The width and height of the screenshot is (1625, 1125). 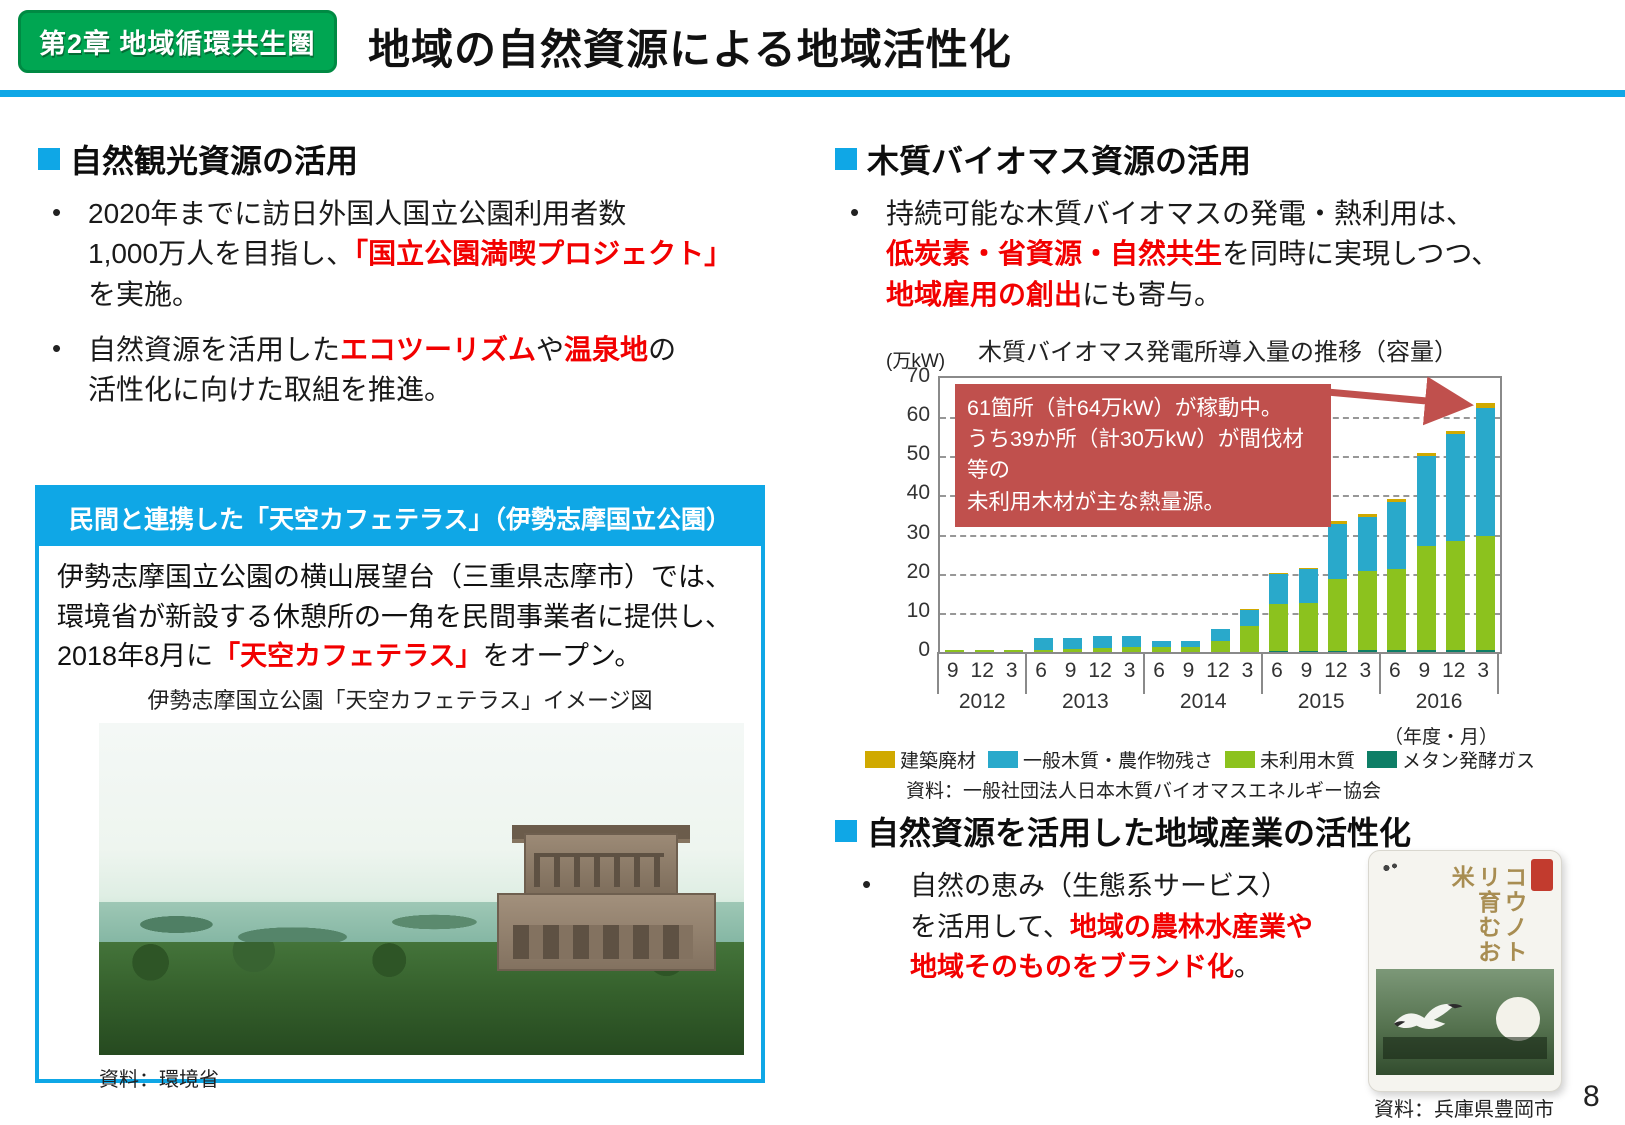 I want to click on y-tick-label: 40, so click(x=918, y=493).